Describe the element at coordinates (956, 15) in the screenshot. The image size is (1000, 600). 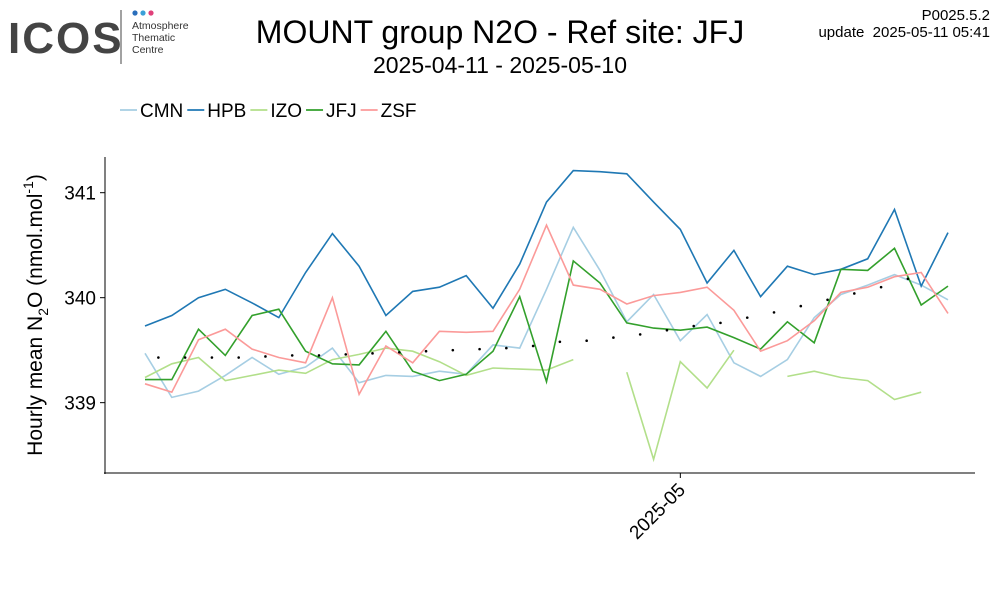
I see `version: P0025.5.2` at that location.